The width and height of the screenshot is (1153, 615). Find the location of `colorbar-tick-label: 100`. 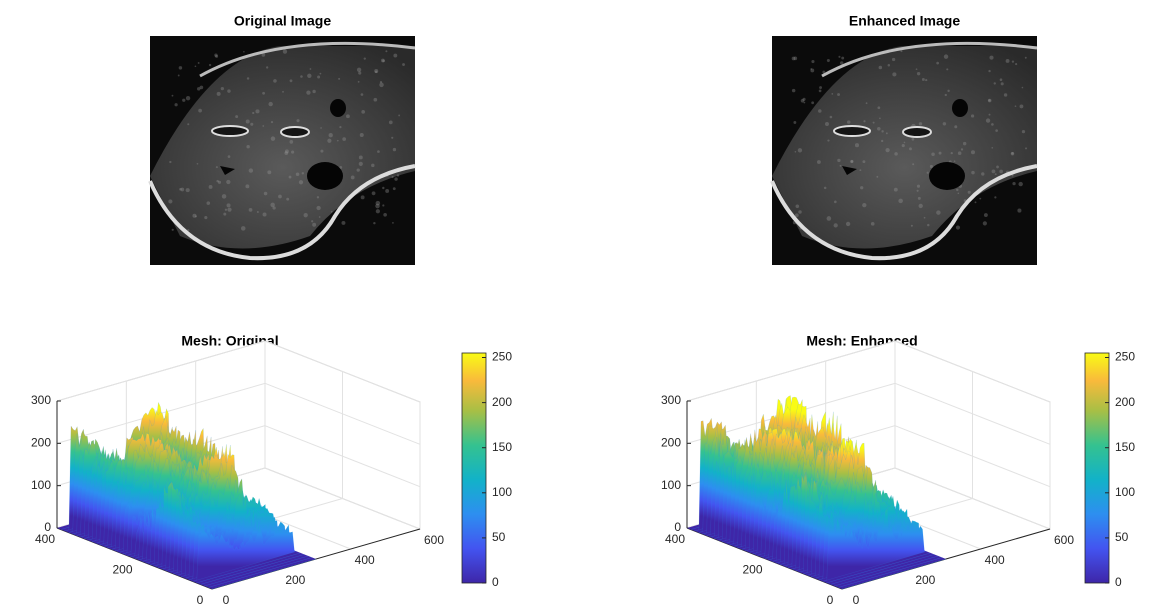

colorbar-tick-label: 100 is located at coordinates (502, 492).